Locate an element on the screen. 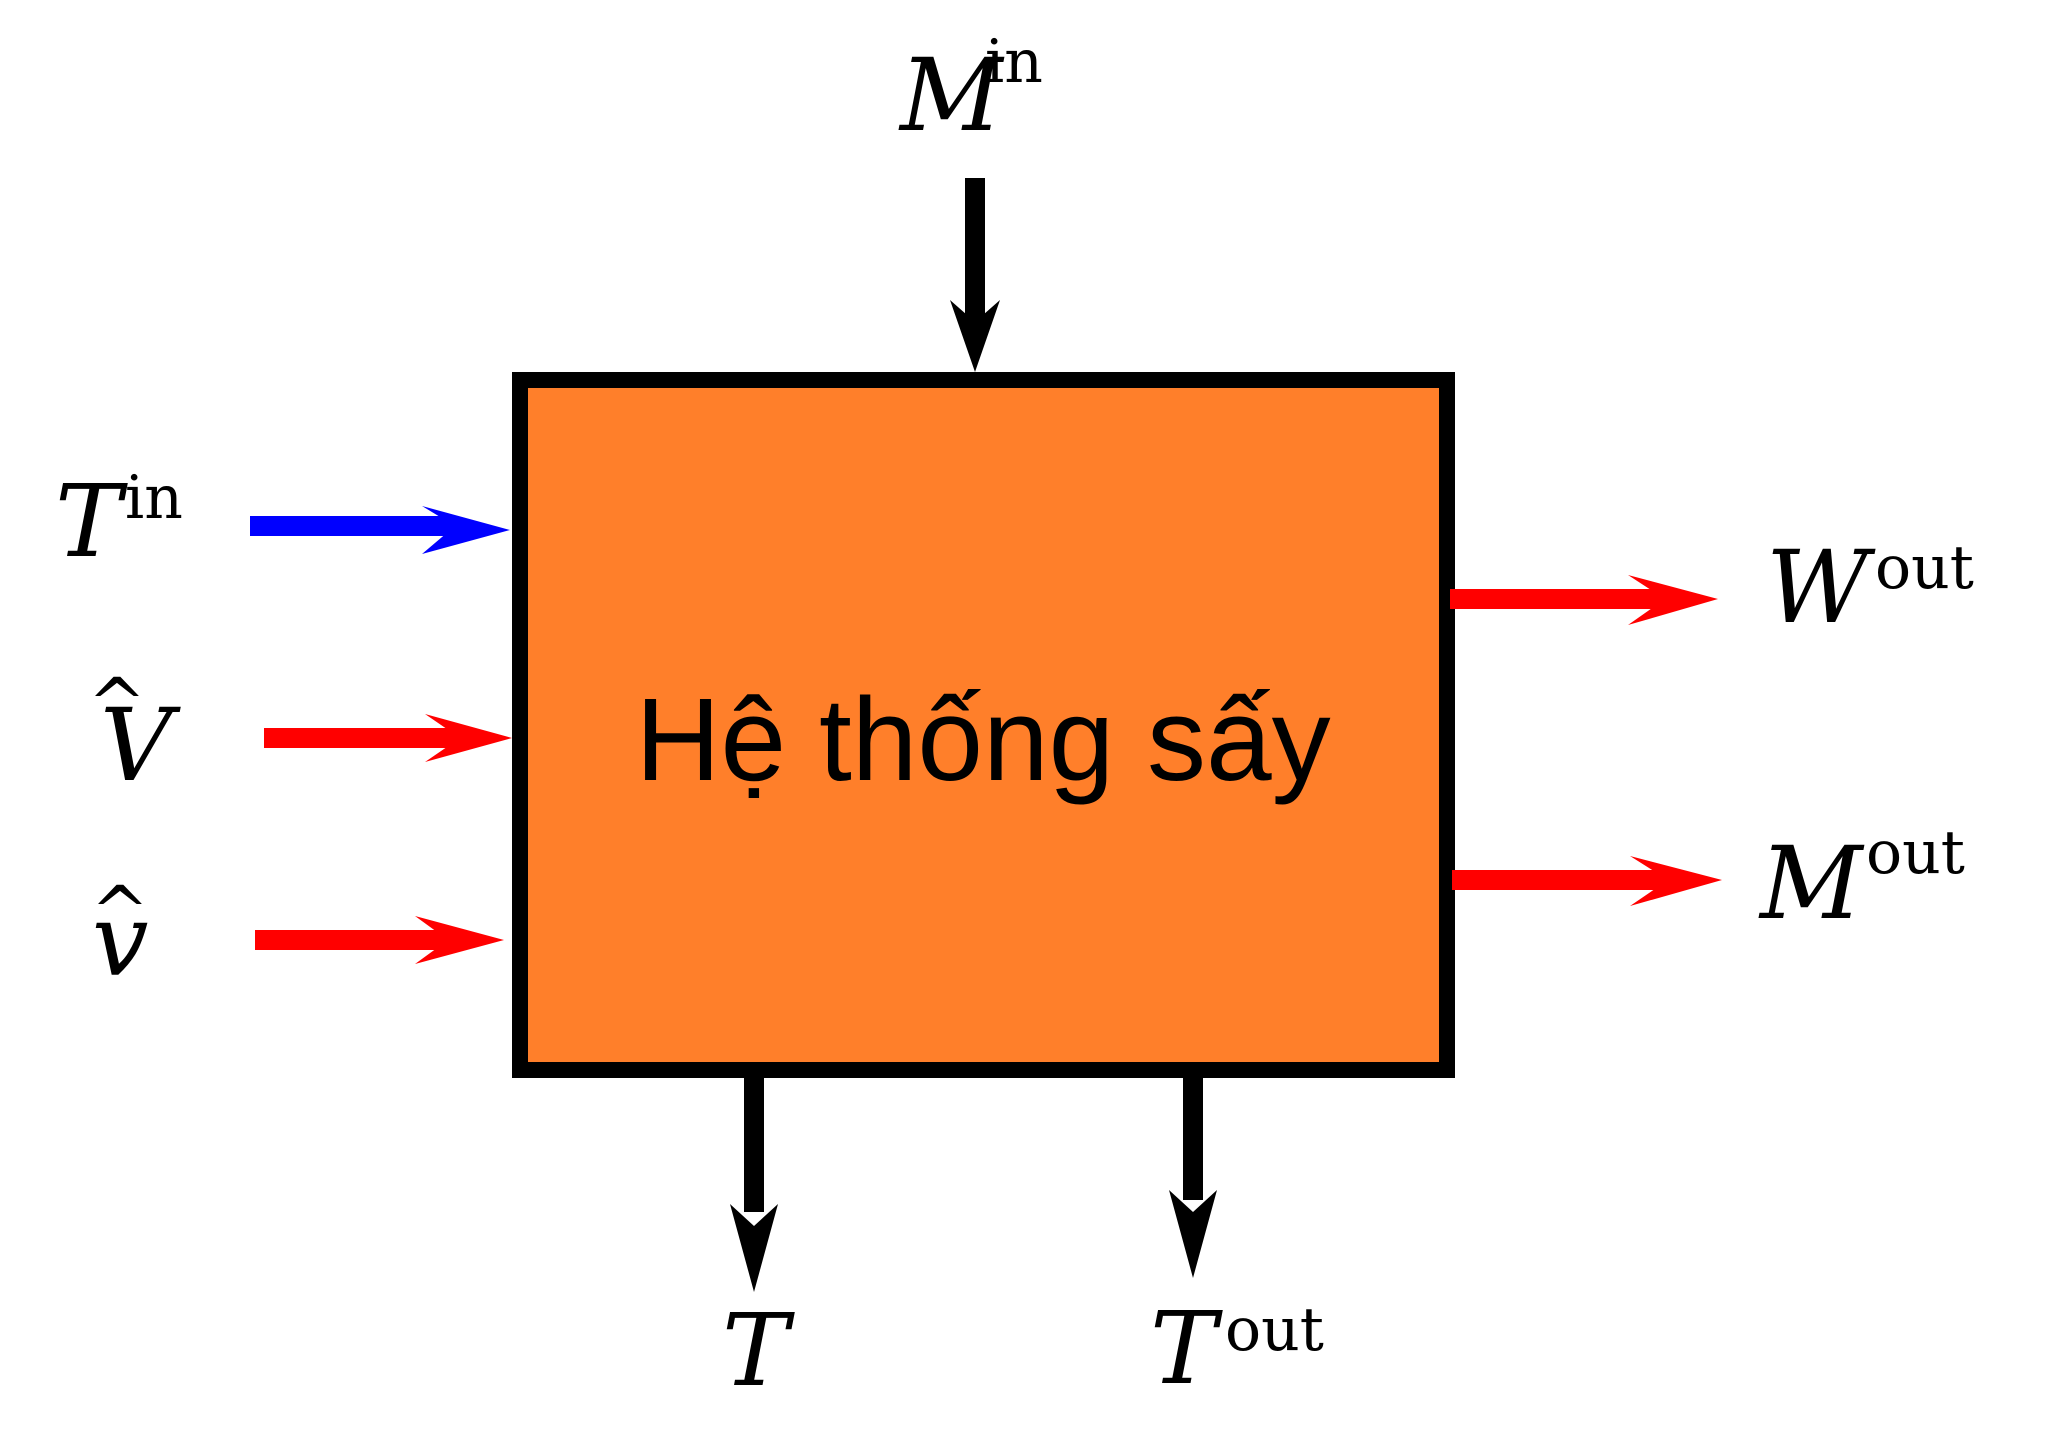  arrow-t-in is located at coordinates (380, 530).